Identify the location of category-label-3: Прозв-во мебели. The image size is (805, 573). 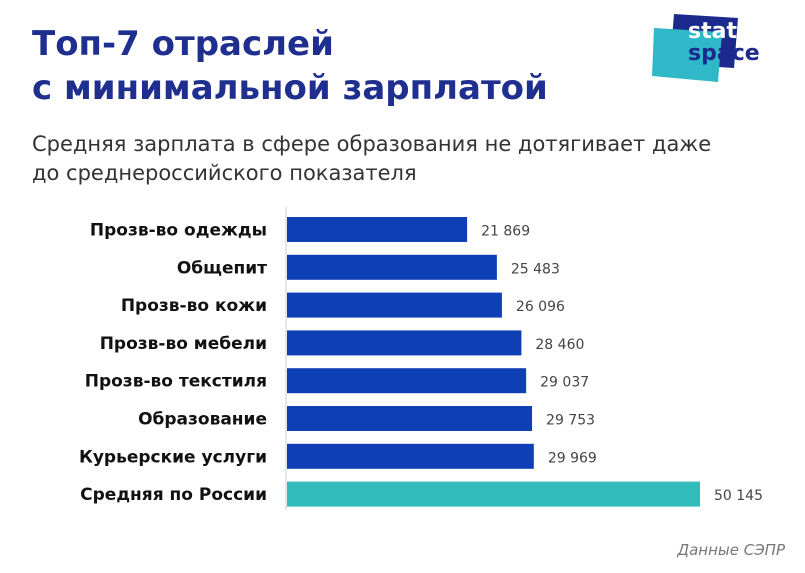
(183, 344).